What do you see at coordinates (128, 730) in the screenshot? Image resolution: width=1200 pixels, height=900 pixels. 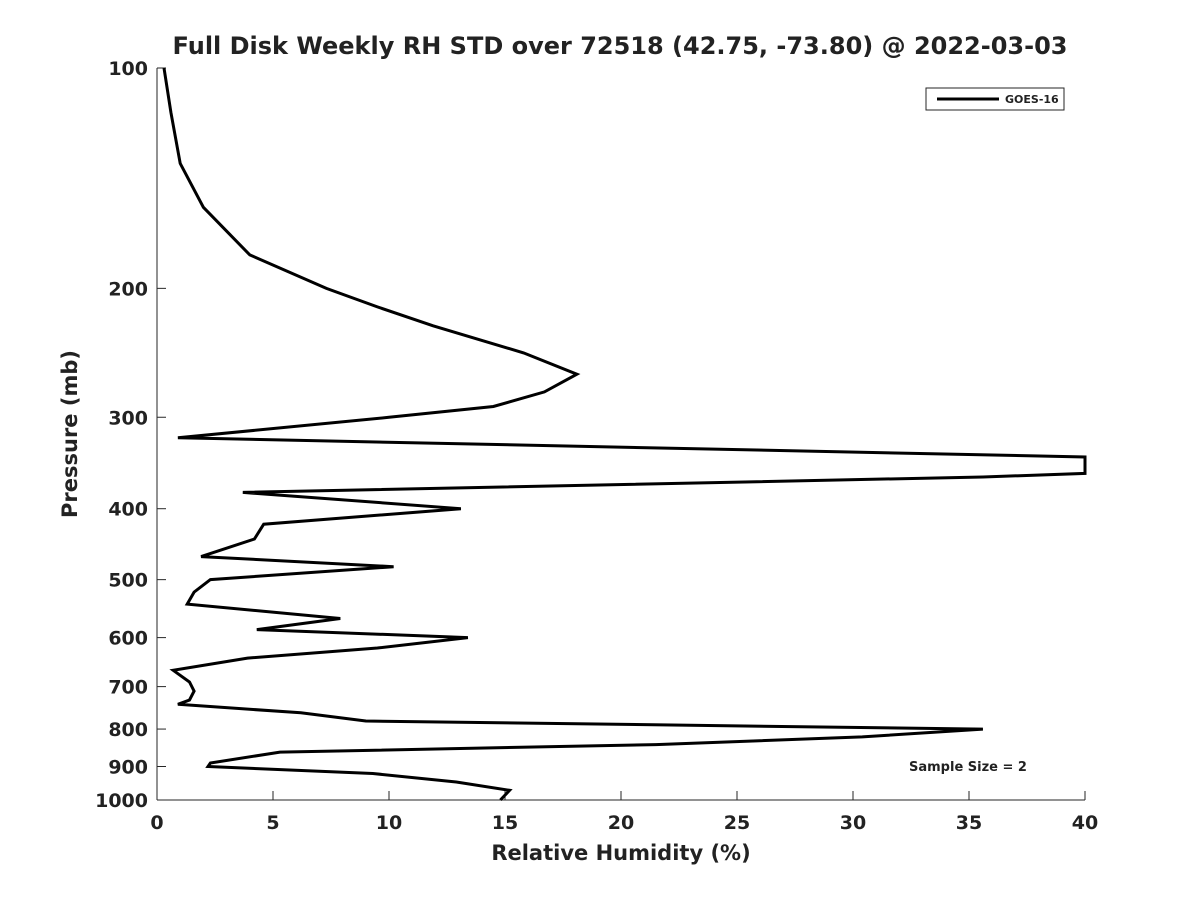 I see `y-tick-label: 800` at bounding box center [128, 730].